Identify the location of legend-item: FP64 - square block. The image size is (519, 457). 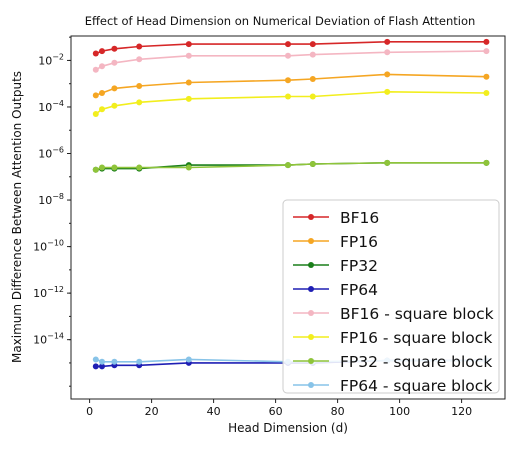
(392, 386).